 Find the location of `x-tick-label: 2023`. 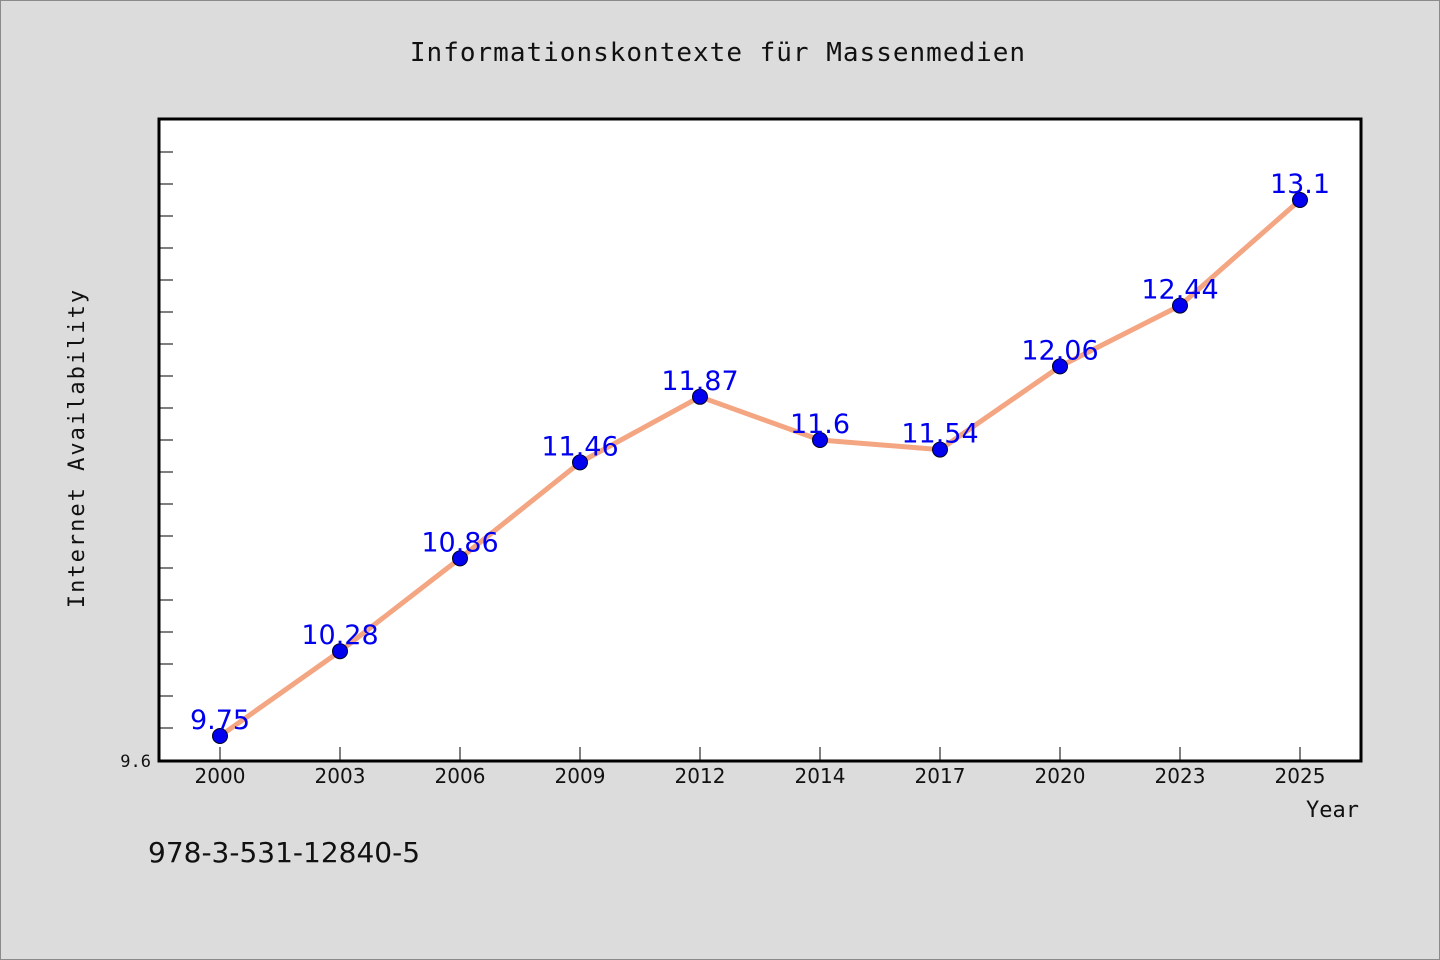

x-tick-label: 2023 is located at coordinates (1180, 776).